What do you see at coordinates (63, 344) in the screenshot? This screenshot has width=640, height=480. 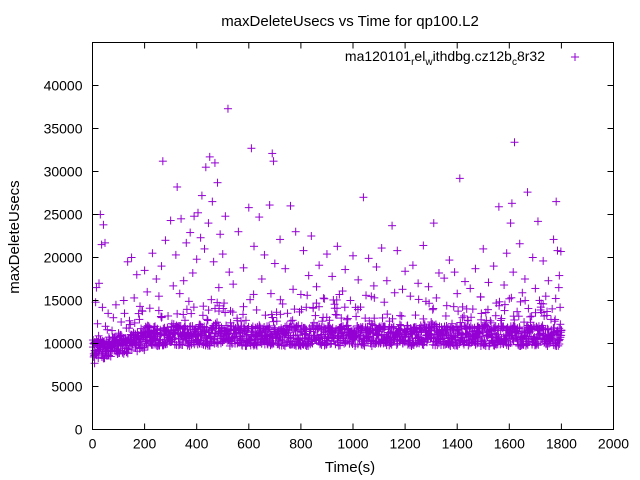 I see `y-tick-label: 10000` at bounding box center [63, 344].